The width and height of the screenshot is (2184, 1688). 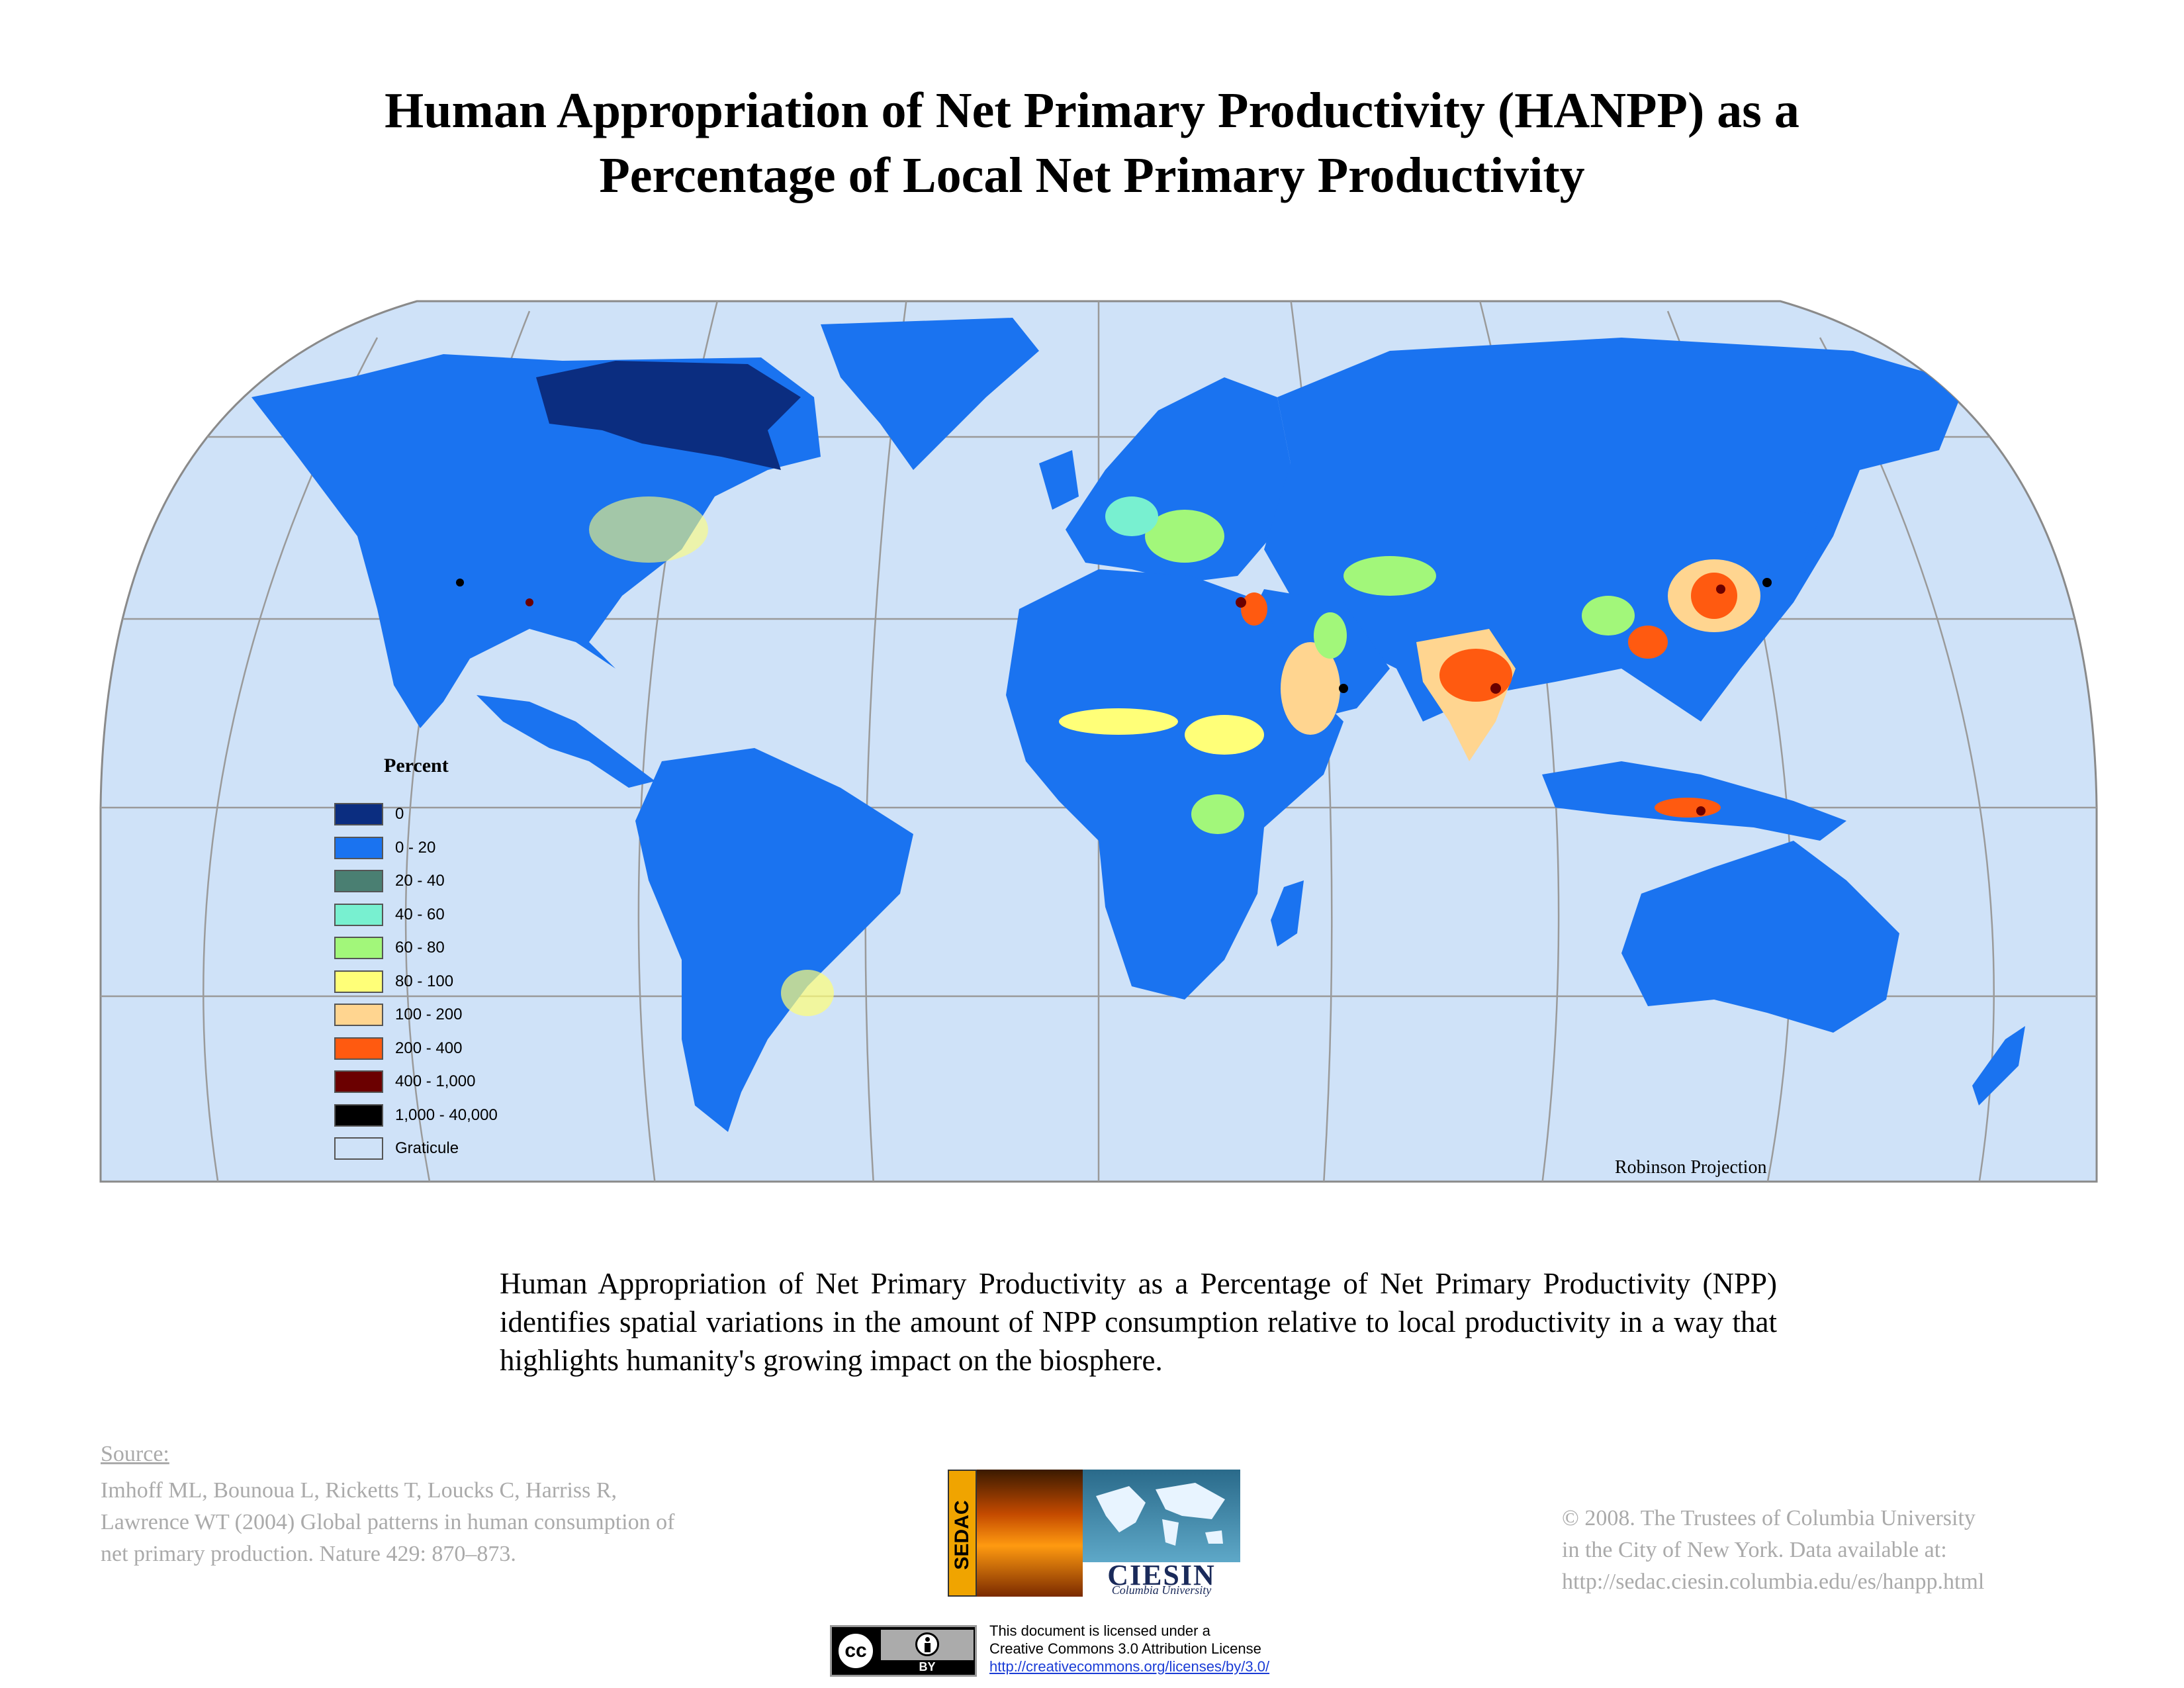 I want to click on central-america, so click(x=566, y=741).